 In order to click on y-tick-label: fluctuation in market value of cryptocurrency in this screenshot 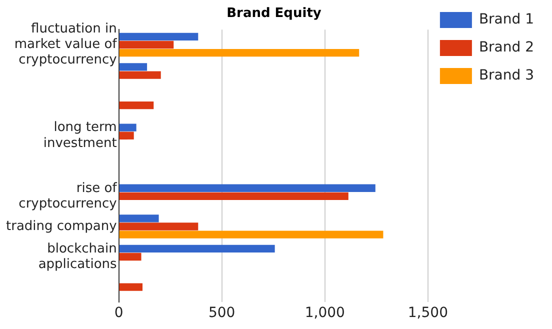, I will do `click(66, 45)`.